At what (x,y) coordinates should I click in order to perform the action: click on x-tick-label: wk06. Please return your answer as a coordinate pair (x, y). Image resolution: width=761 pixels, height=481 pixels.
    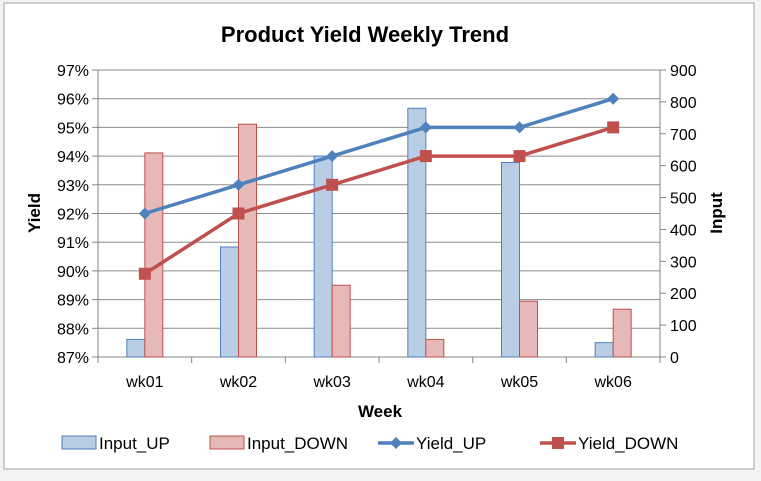
    Looking at the image, I should click on (612, 382).